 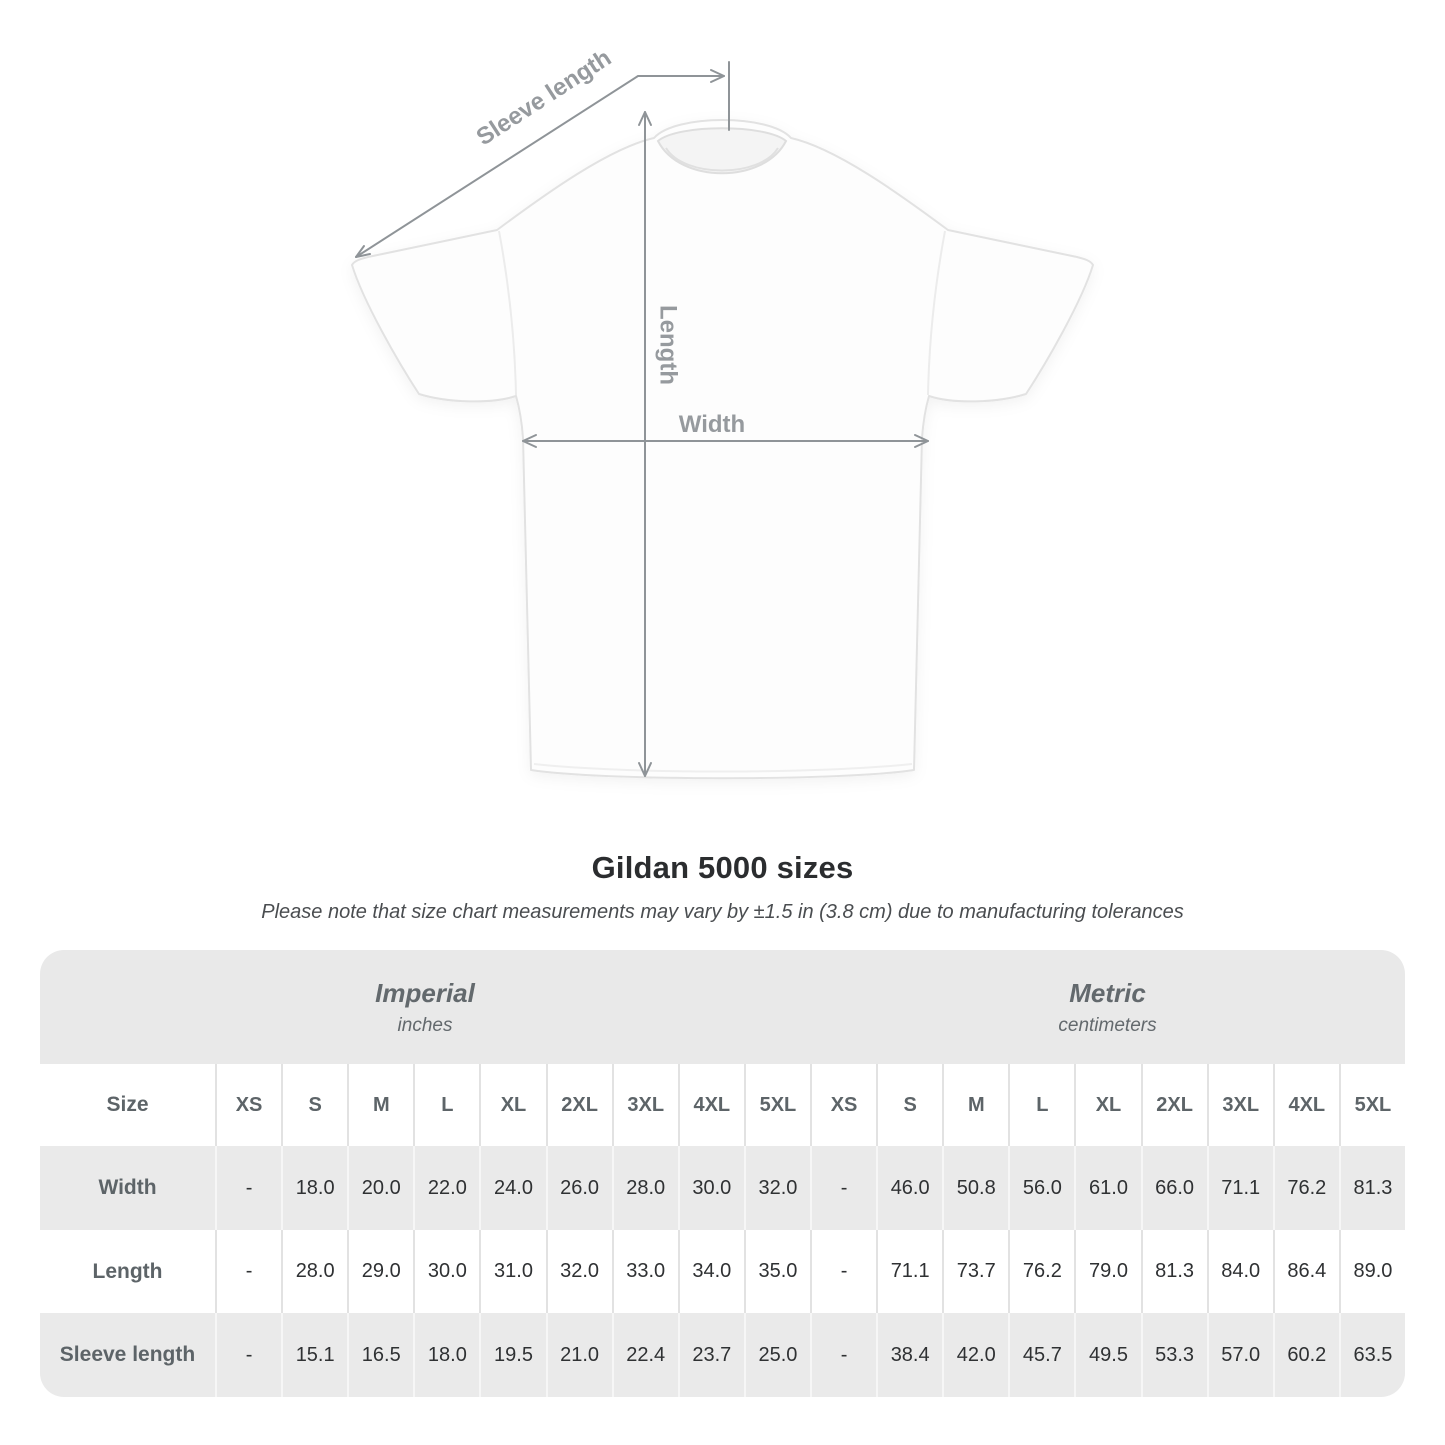 I want to click on table-cell: 15.1, so click(x=314, y=1355).